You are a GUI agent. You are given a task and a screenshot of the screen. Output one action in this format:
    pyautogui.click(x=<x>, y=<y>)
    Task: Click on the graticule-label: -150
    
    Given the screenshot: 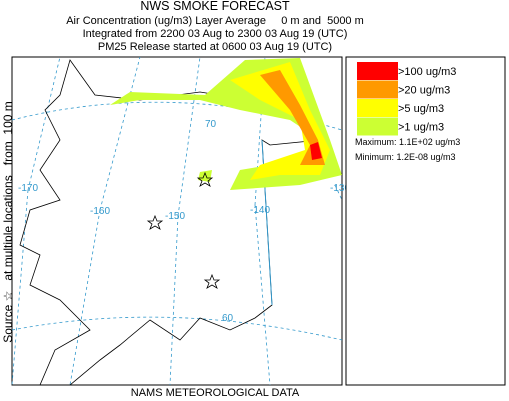 What is the action you would take?
    pyautogui.click(x=175, y=216)
    